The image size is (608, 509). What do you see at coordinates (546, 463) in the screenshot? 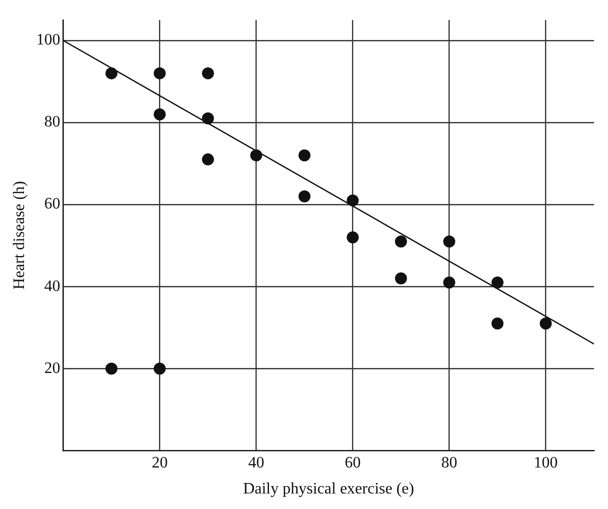
I see `x-tick-label: 100` at bounding box center [546, 463].